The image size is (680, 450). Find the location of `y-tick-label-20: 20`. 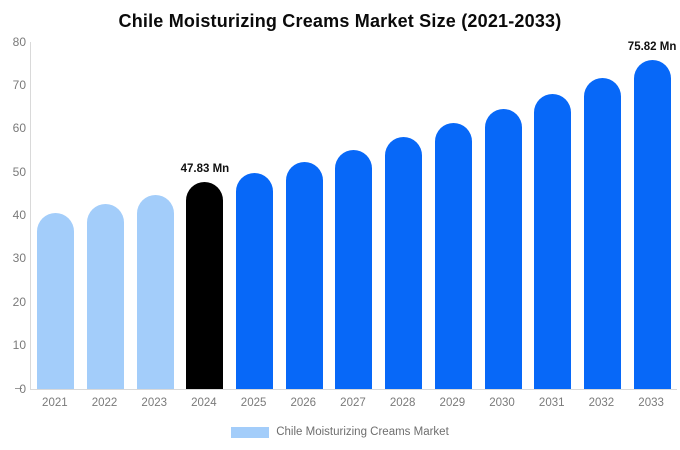

y-tick-label-20: 20 is located at coordinates (19, 301).